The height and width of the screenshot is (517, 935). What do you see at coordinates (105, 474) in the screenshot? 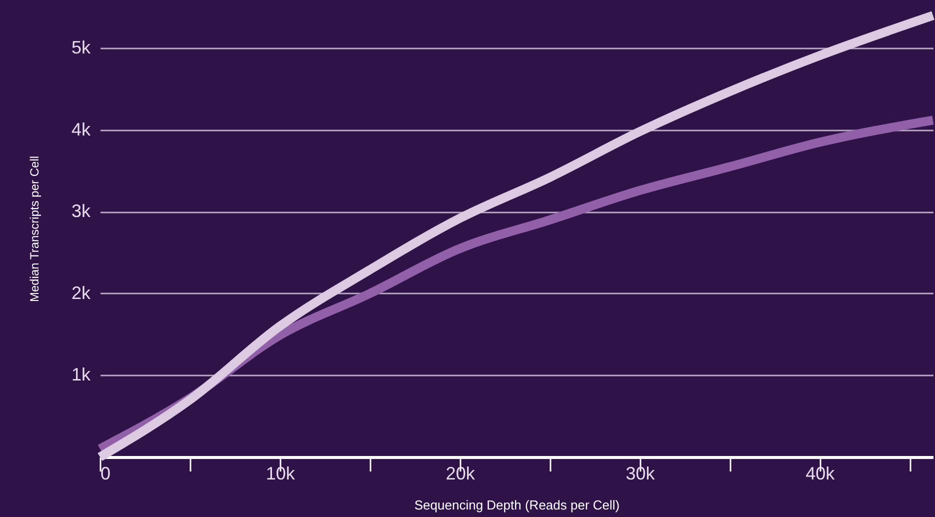
I see `x-tick-label: 0` at bounding box center [105, 474].